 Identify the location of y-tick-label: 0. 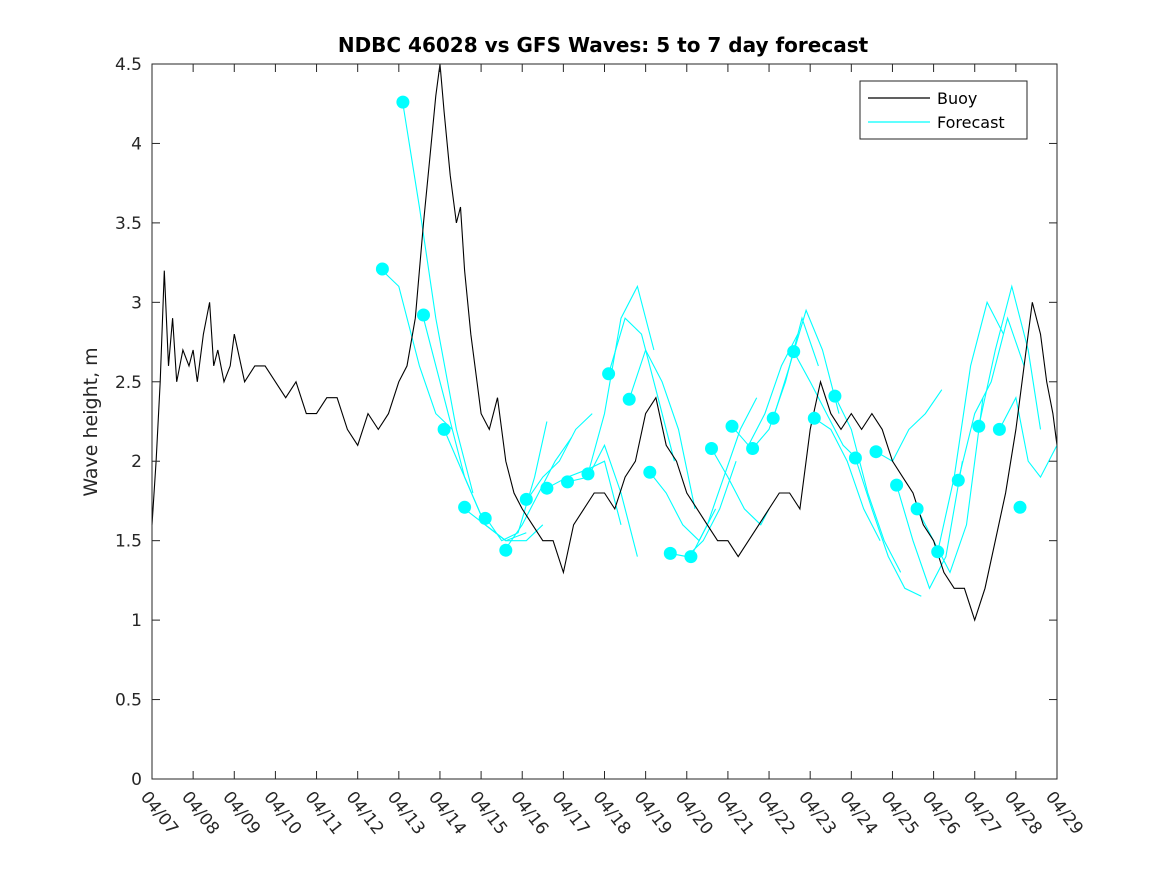
(136, 780).